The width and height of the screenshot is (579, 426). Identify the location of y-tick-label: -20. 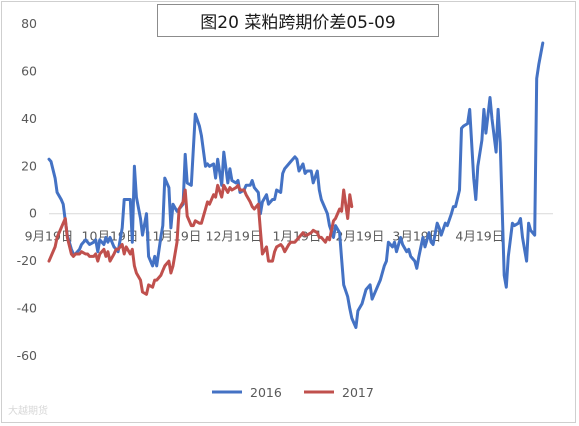
(27, 260).